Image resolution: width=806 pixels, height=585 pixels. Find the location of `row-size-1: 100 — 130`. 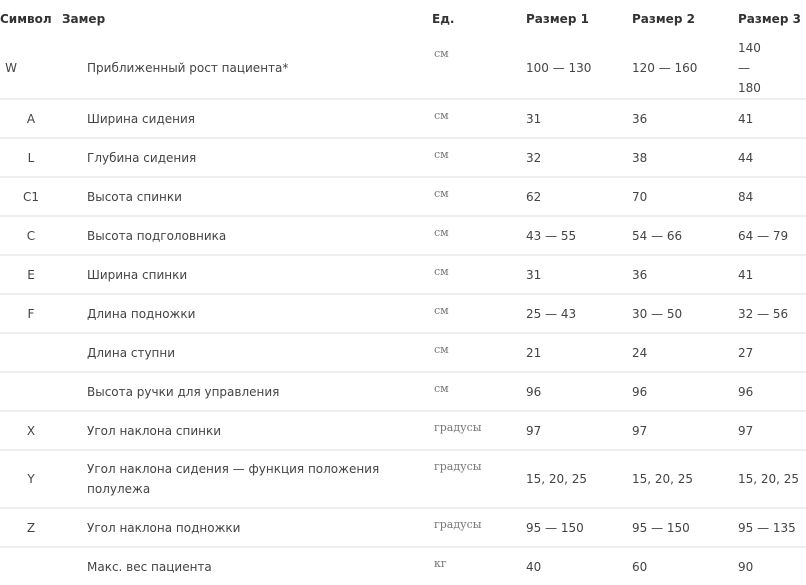

row-size-1: 100 — 130 is located at coordinates (559, 68).